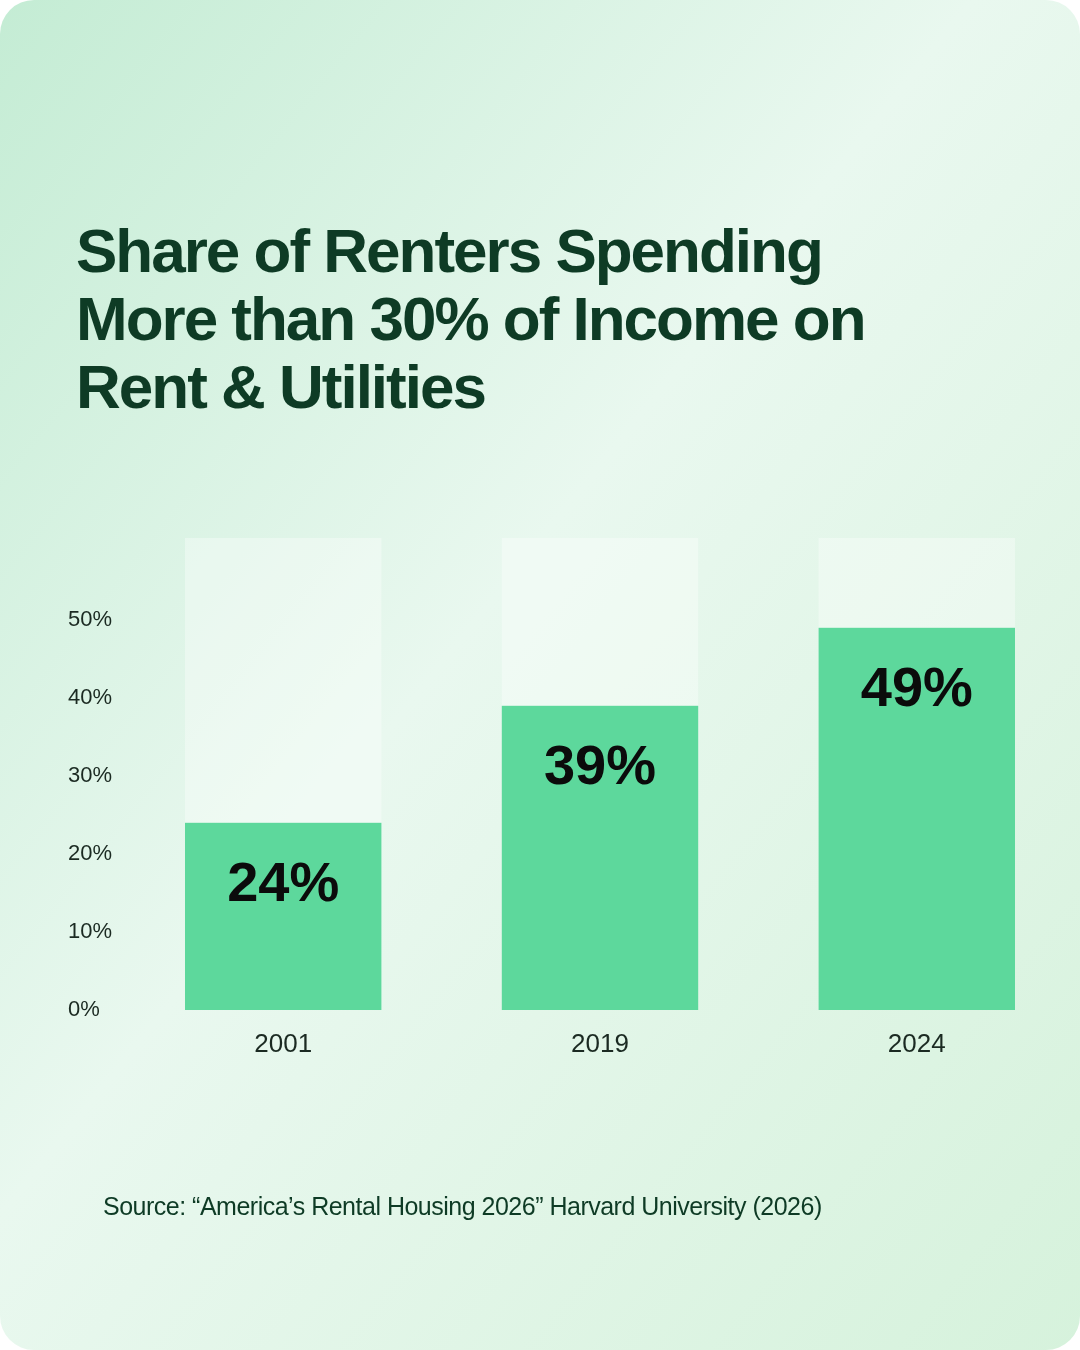 The width and height of the screenshot is (1080, 1350). I want to click on chart-title: Share of Renters Spending More than 30% of Income on Rent & Utilities, so click(470, 318).